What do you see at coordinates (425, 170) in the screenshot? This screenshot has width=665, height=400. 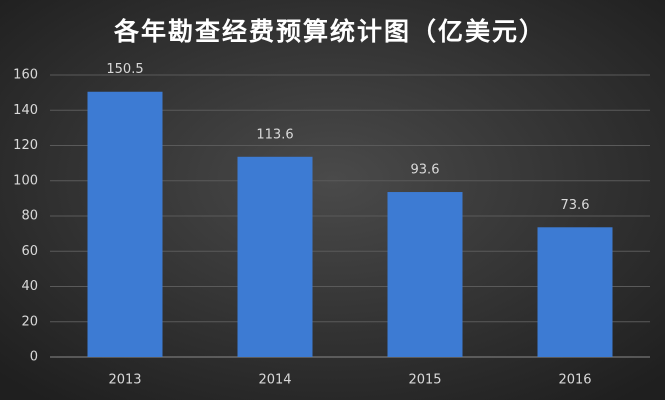 I see `data-label: 93.6` at bounding box center [425, 170].